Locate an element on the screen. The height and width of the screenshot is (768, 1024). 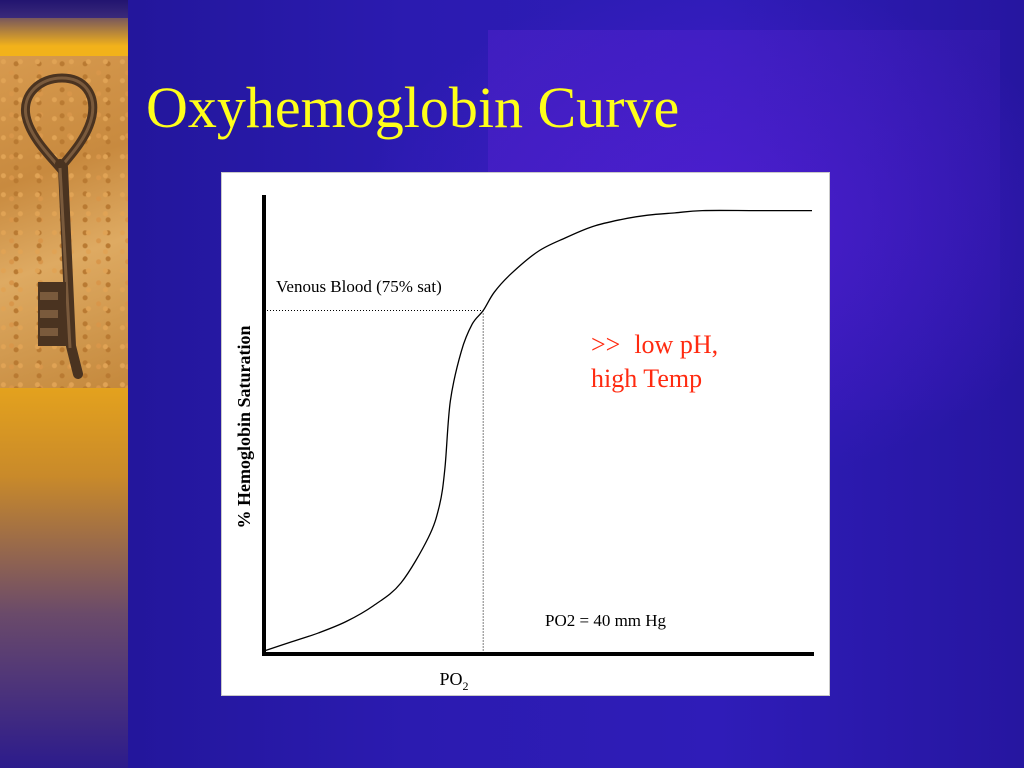
key-photo is located at coordinates (64, 222).